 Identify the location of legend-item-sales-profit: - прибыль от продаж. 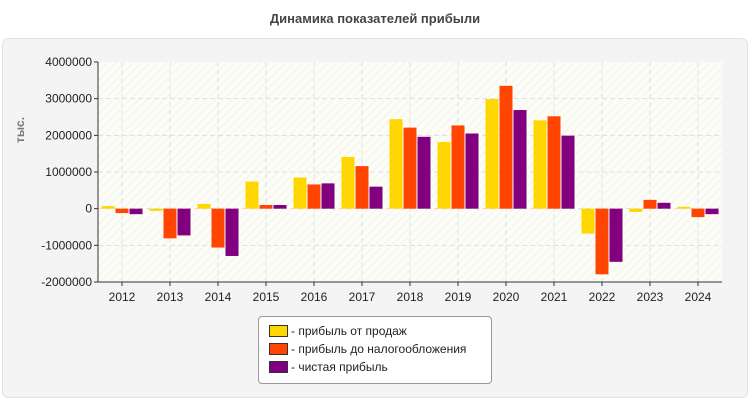
(338, 331).